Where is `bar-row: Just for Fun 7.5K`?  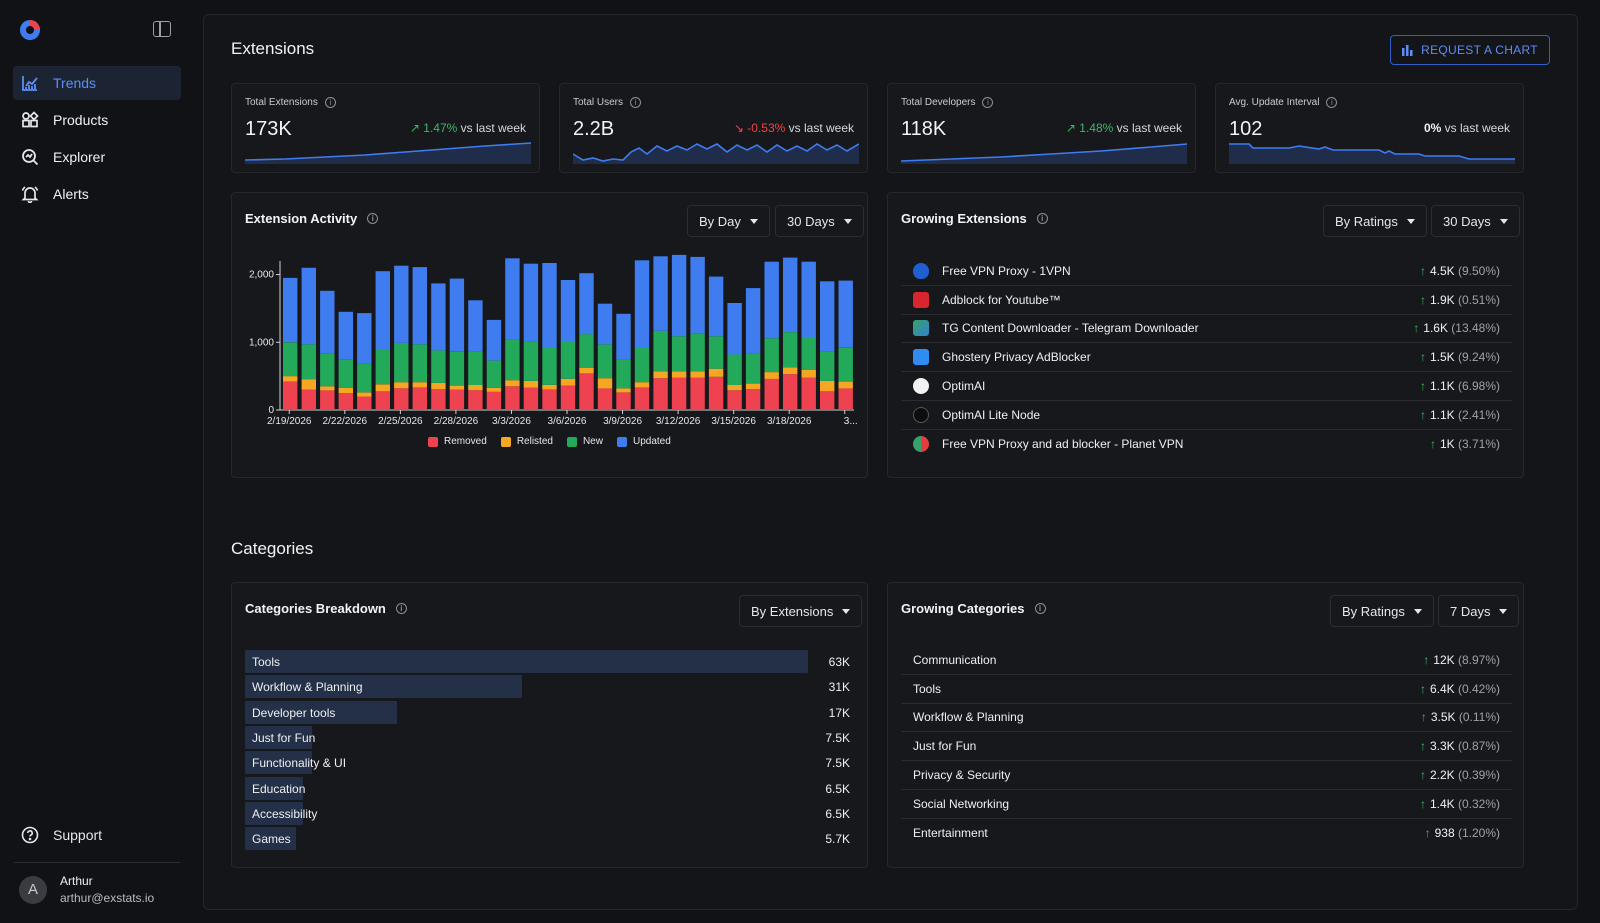 bar-row: Just for Fun 7.5K is located at coordinates (547, 737).